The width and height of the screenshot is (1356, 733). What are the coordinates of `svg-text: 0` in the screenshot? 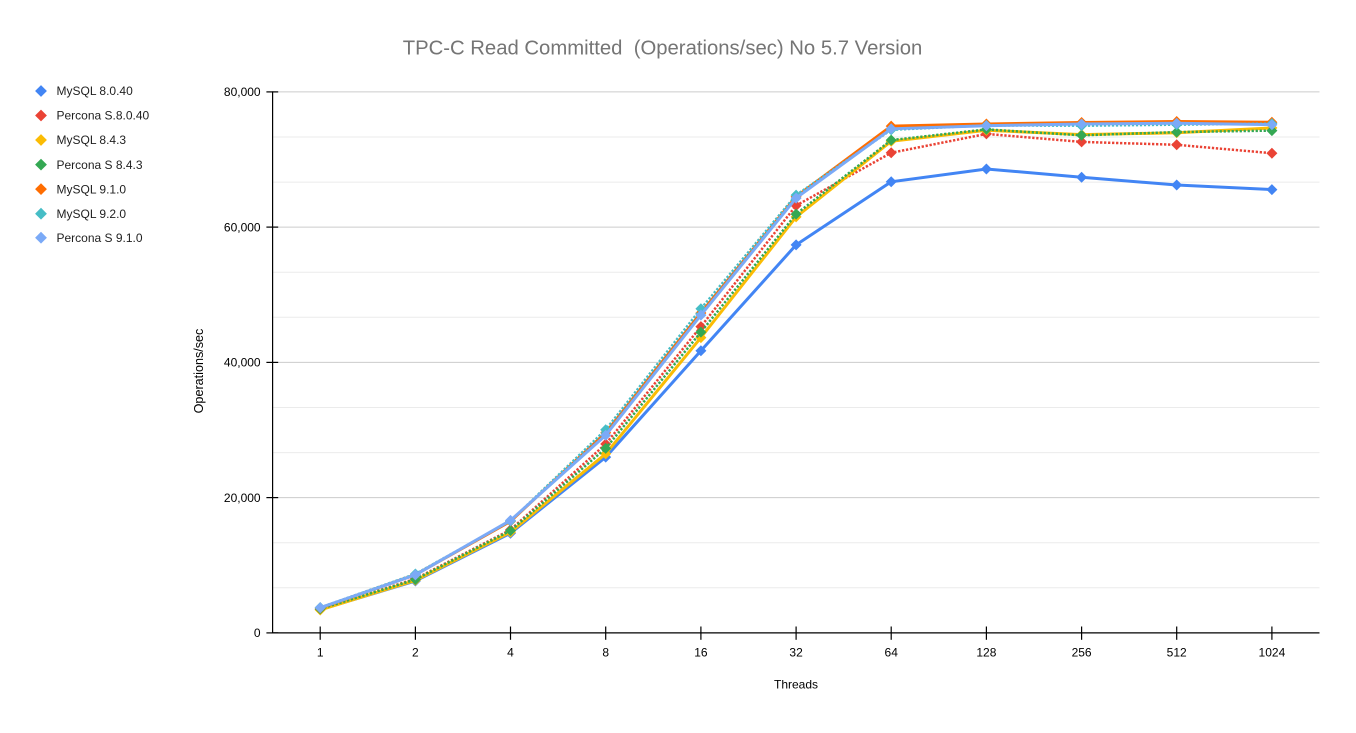 It's located at (257, 633).